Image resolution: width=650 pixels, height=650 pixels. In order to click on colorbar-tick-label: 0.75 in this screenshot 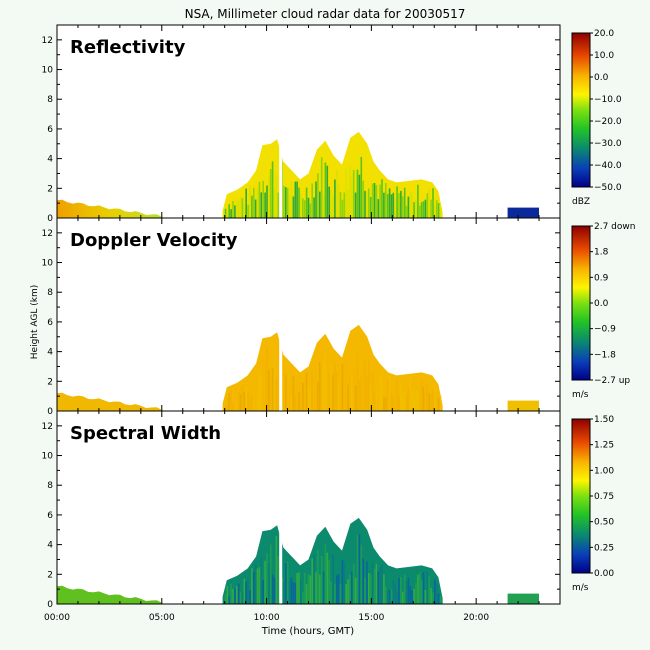, I will do `click(604, 497)`.